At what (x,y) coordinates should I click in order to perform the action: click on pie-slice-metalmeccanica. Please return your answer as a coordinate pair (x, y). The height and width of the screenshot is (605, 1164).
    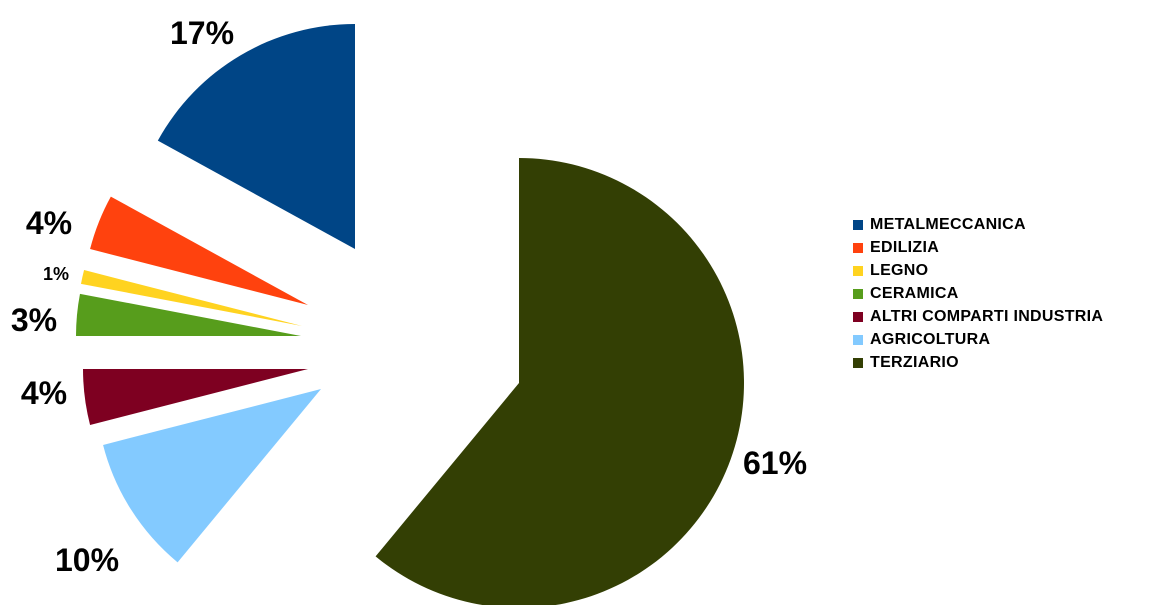
    Looking at the image, I should click on (256, 136).